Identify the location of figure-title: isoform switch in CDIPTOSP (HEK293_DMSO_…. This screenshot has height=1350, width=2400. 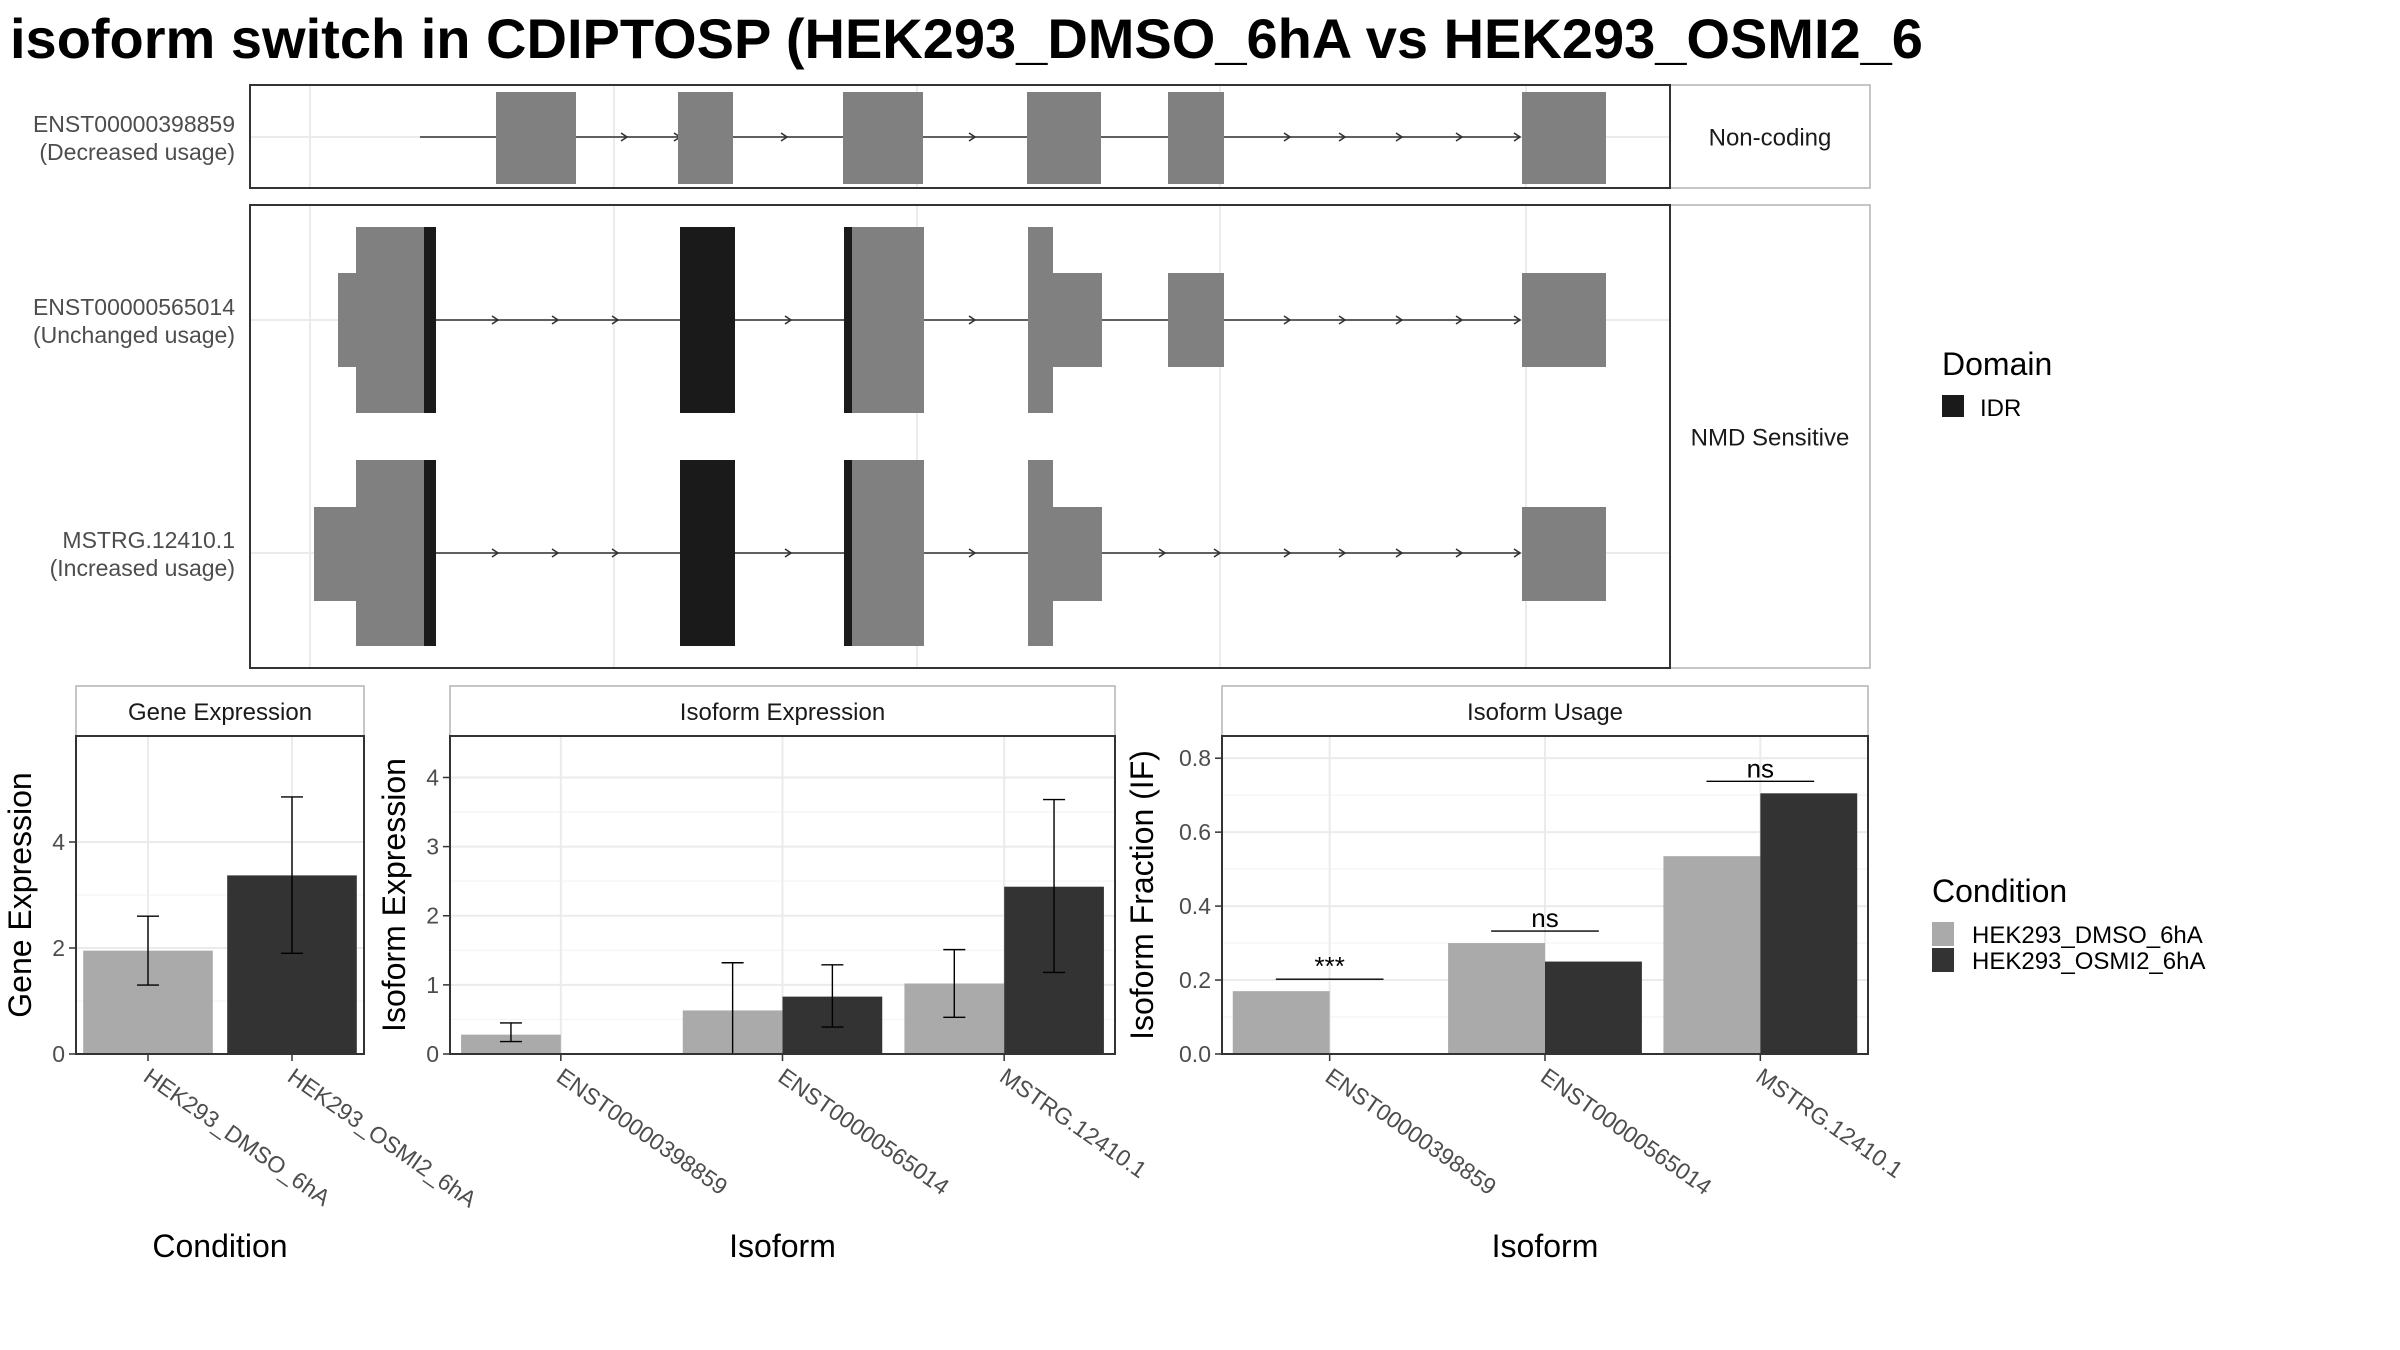
(966, 38).